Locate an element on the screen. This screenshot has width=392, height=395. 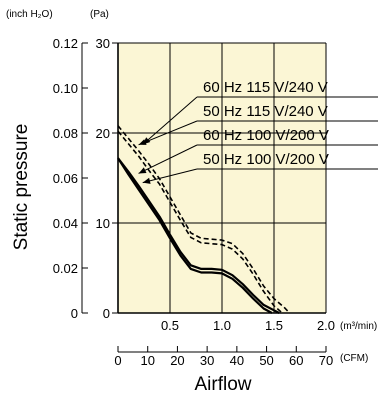
legend-label-2: 50 Hz 115 V/240 V is located at coordinates (265, 111).